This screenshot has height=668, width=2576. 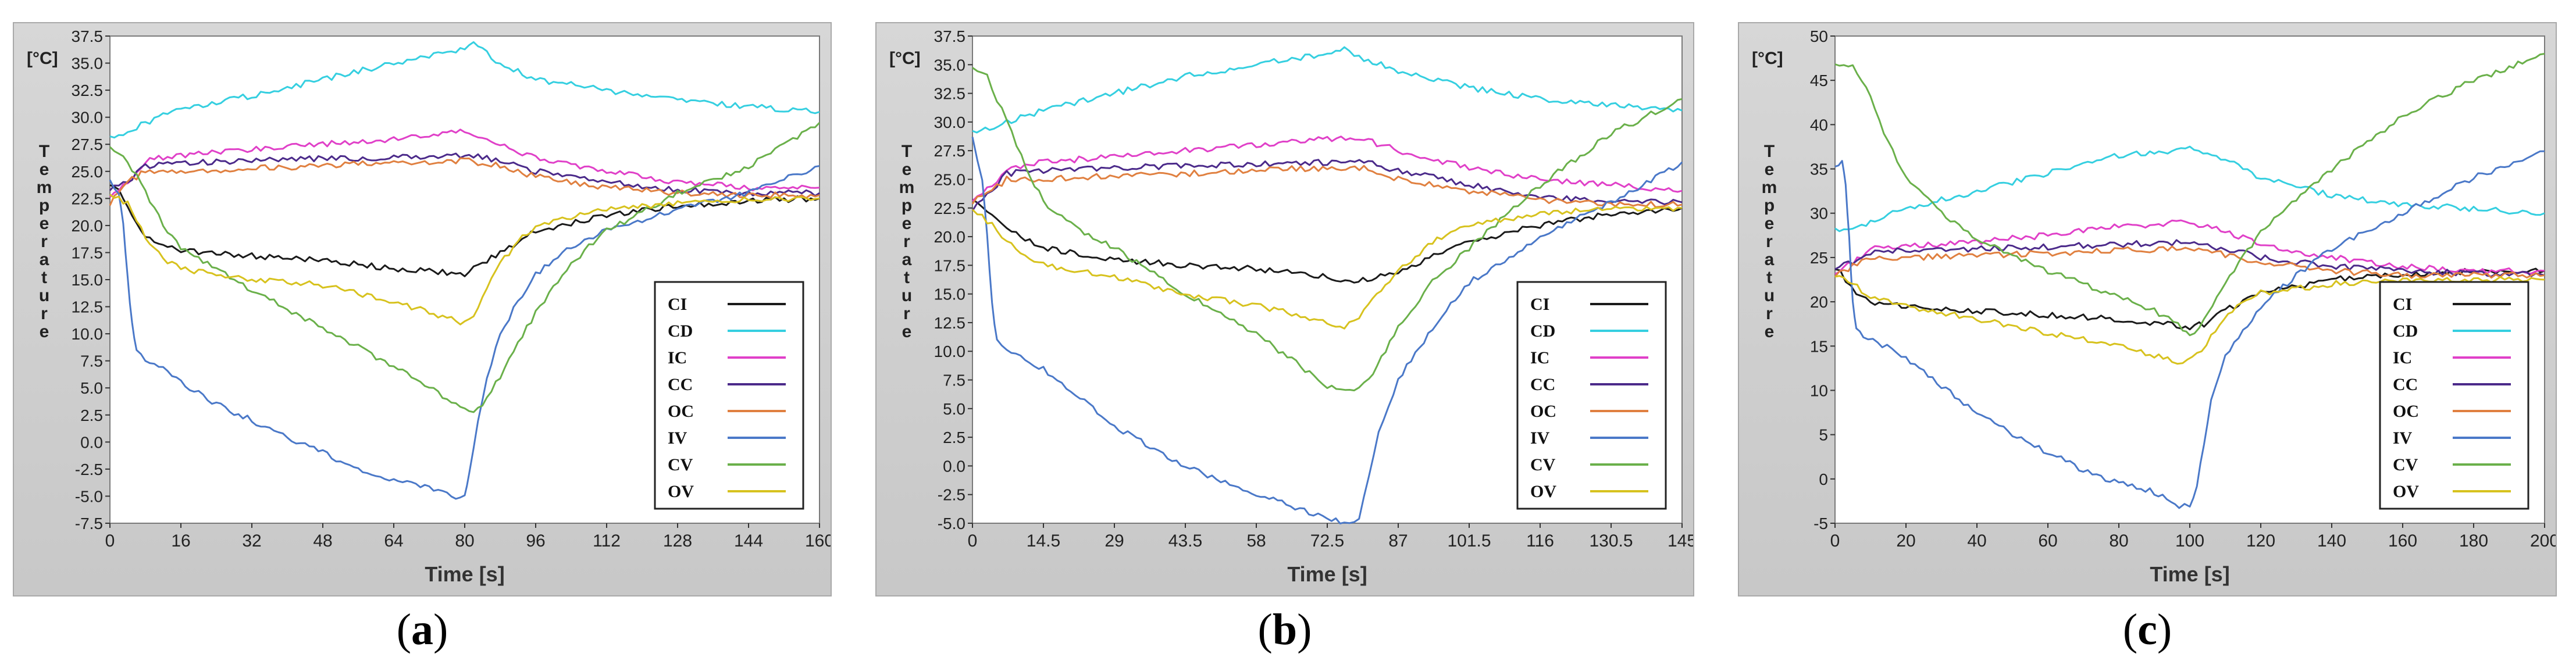 What do you see at coordinates (1185, 541) in the screenshot?
I see `x-tick-label: 43.5` at bounding box center [1185, 541].